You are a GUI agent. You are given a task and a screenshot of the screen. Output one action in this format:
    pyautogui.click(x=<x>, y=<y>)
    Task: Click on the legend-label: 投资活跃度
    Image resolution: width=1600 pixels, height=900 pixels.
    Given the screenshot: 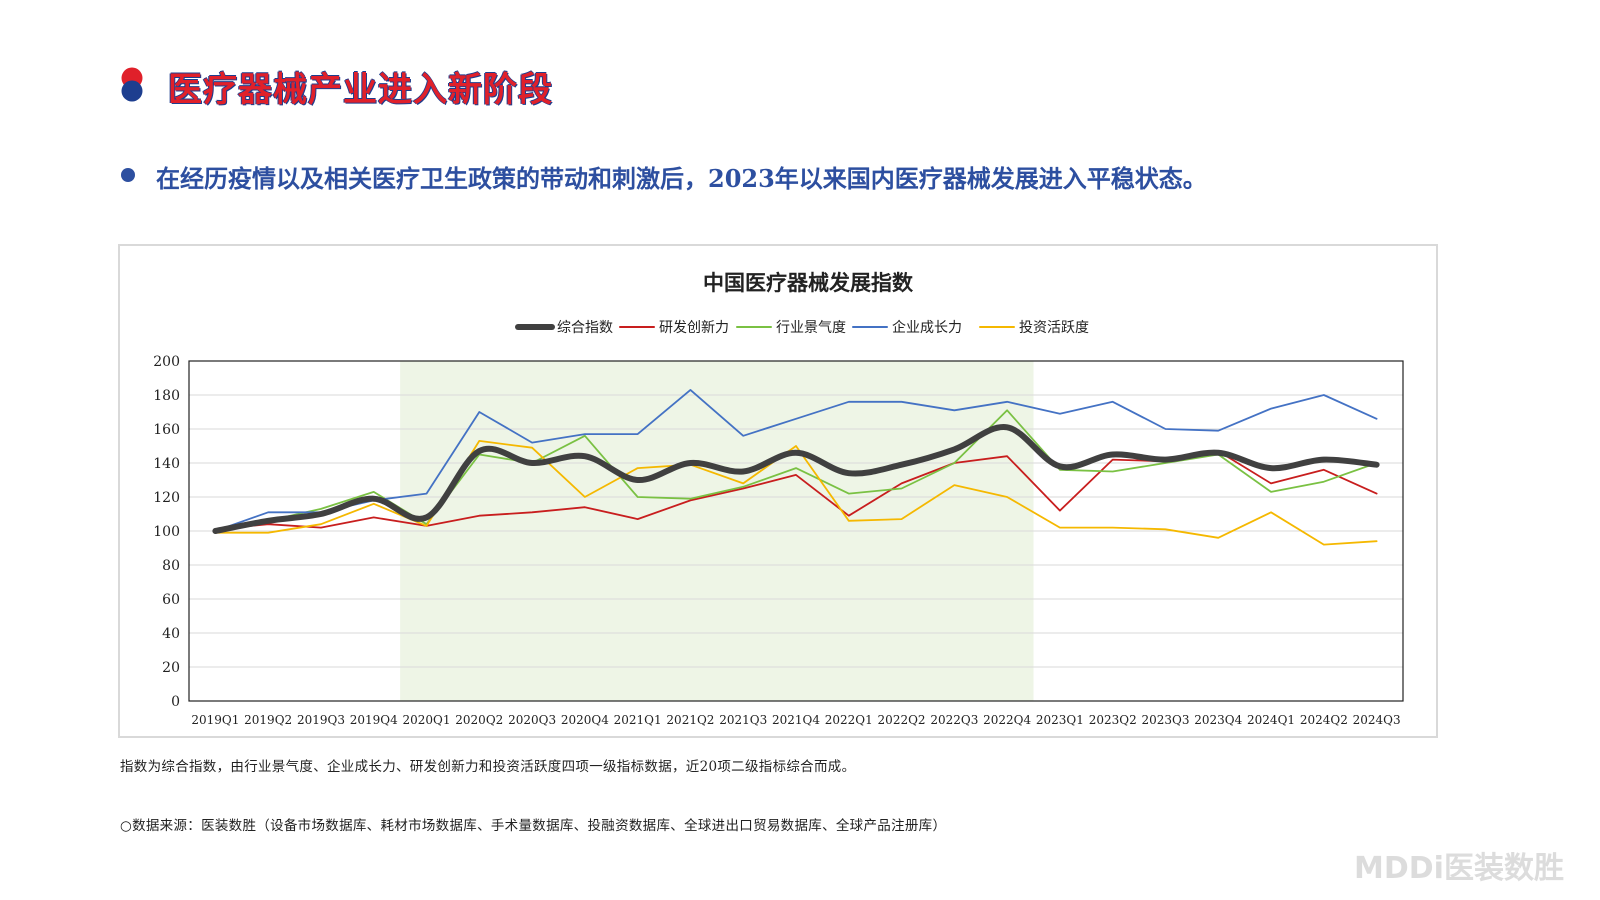 What is the action you would take?
    pyautogui.click(x=1054, y=328)
    